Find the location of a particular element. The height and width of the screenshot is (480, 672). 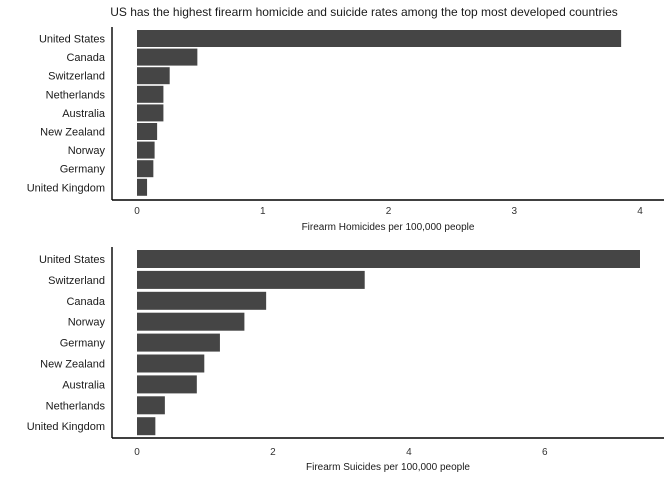

homicide-category-label-2: Switzerland is located at coordinates (76, 77).